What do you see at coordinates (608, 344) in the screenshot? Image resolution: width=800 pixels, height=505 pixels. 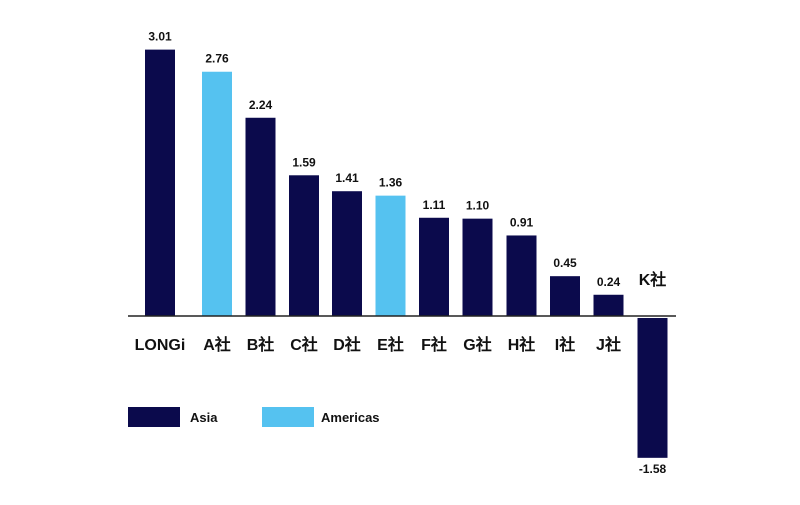 I see `category-label: J社` at bounding box center [608, 344].